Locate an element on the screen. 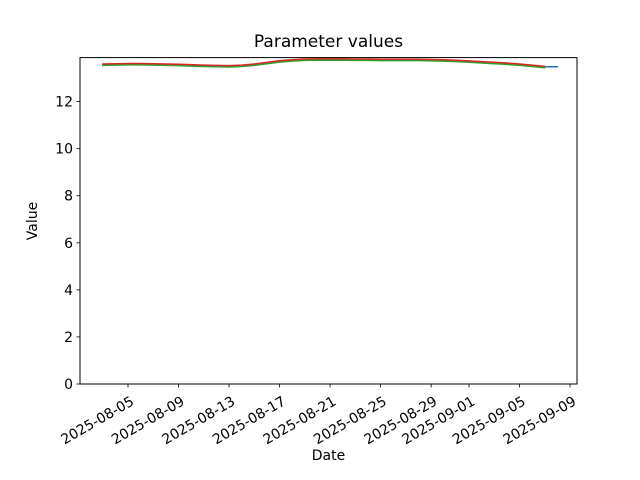 The image size is (640, 480). chart-title: Parameter values is located at coordinates (328, 42).